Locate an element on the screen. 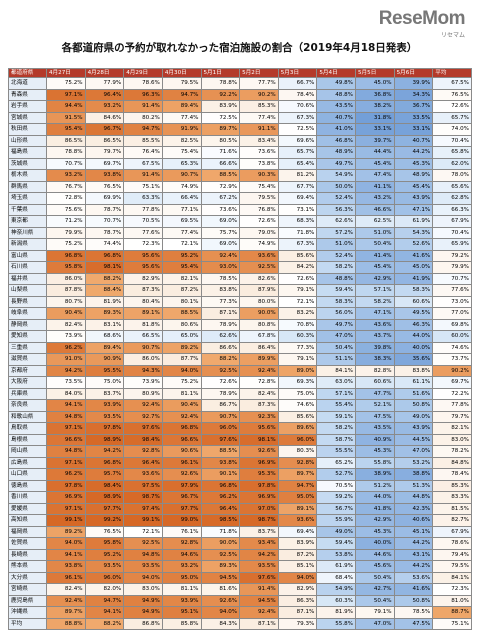  cell: 94.2% is located at coordinates (259, 554).